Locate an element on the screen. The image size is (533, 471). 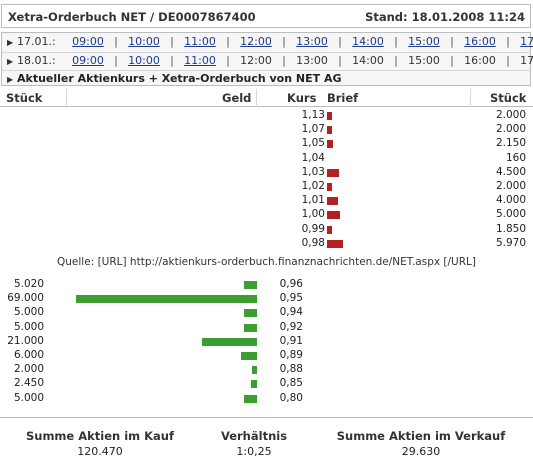
bid-price: 0,95 is located at coordinates (291, 298).